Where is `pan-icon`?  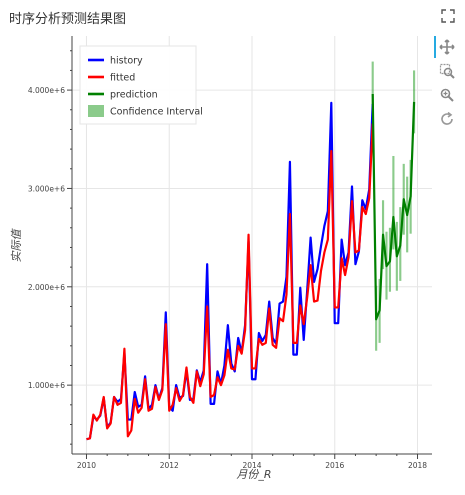
pan-icon is located at coordinates (447, 47).